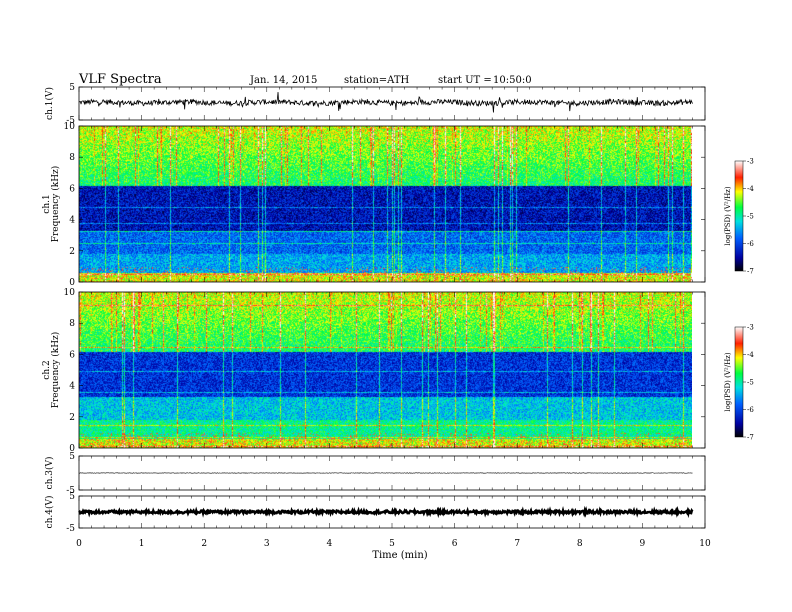 The height and width of the screenshot is (612, 792). I want to click on figure-title: VLF Spectra, so click(120, 79).